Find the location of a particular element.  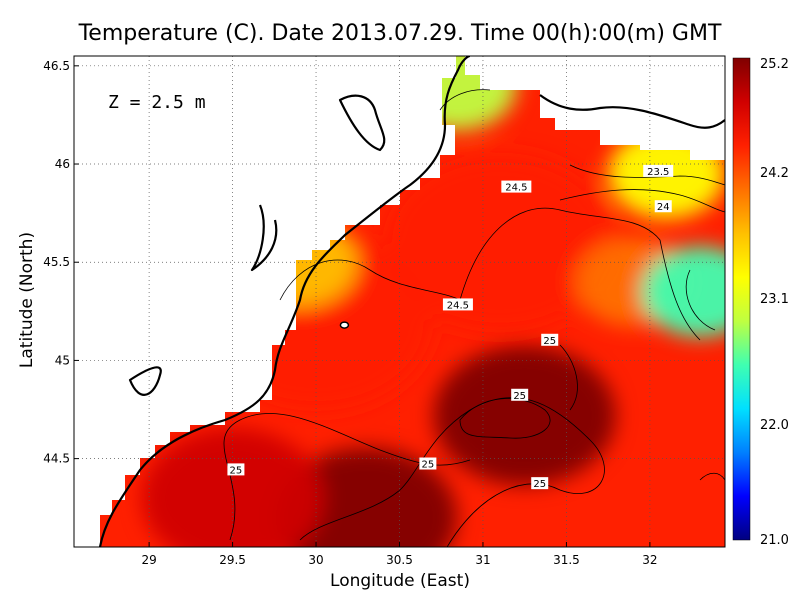

contour-label: 23.5 is located at coordinates (658, 172).